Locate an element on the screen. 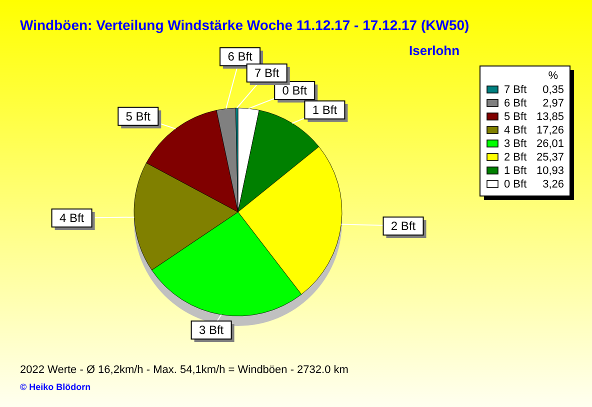  data-label: 13,85 is located at coordinates (550, 117).